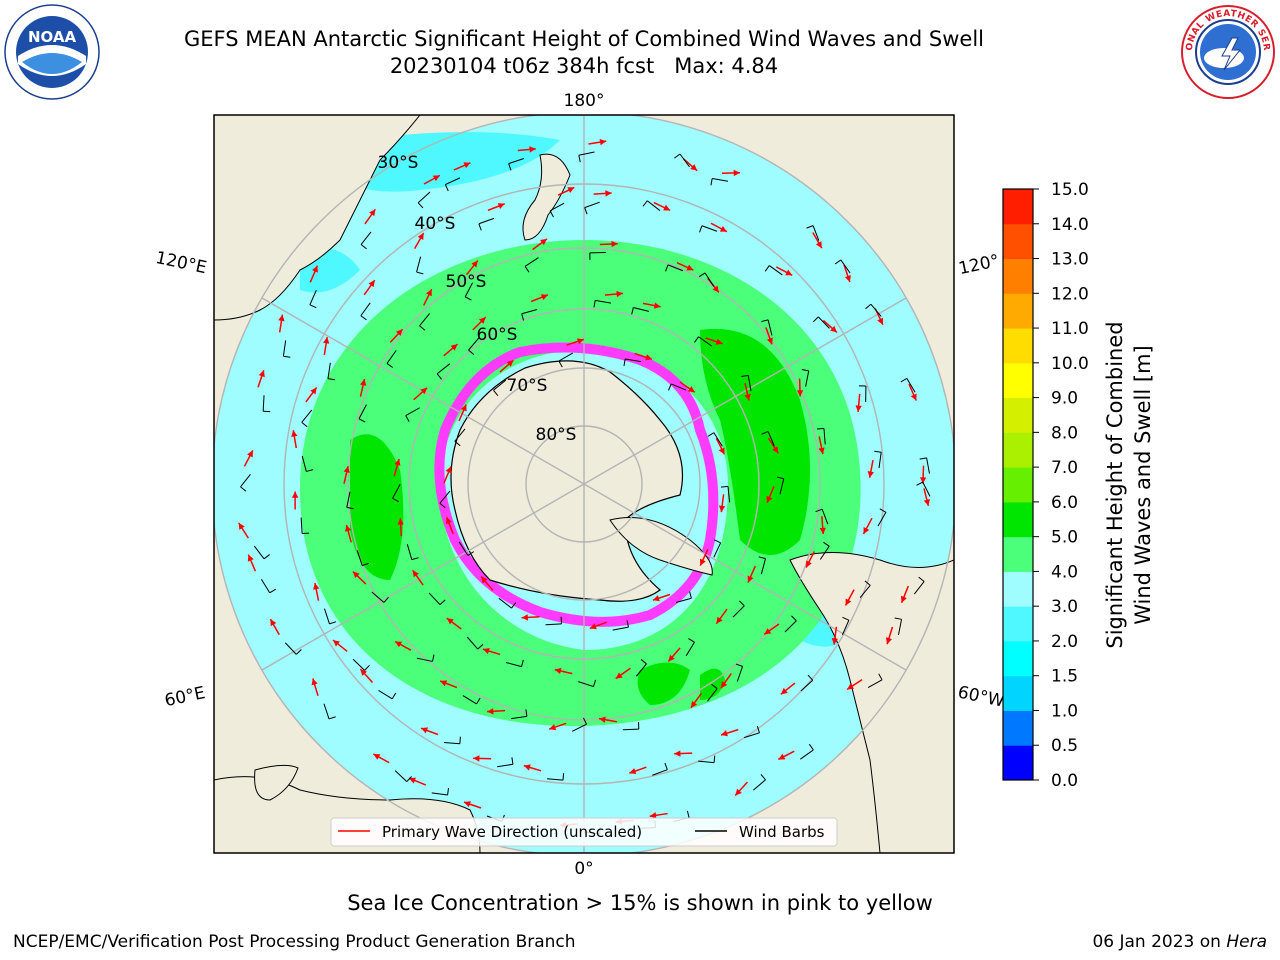 This screenshot has width=1280, height=960. Describe the element at coordinates (584, 66) in the screenshot. I see `chart-subtitle: 20230104 t06z 384h fcst Max: 4.84` at that location.